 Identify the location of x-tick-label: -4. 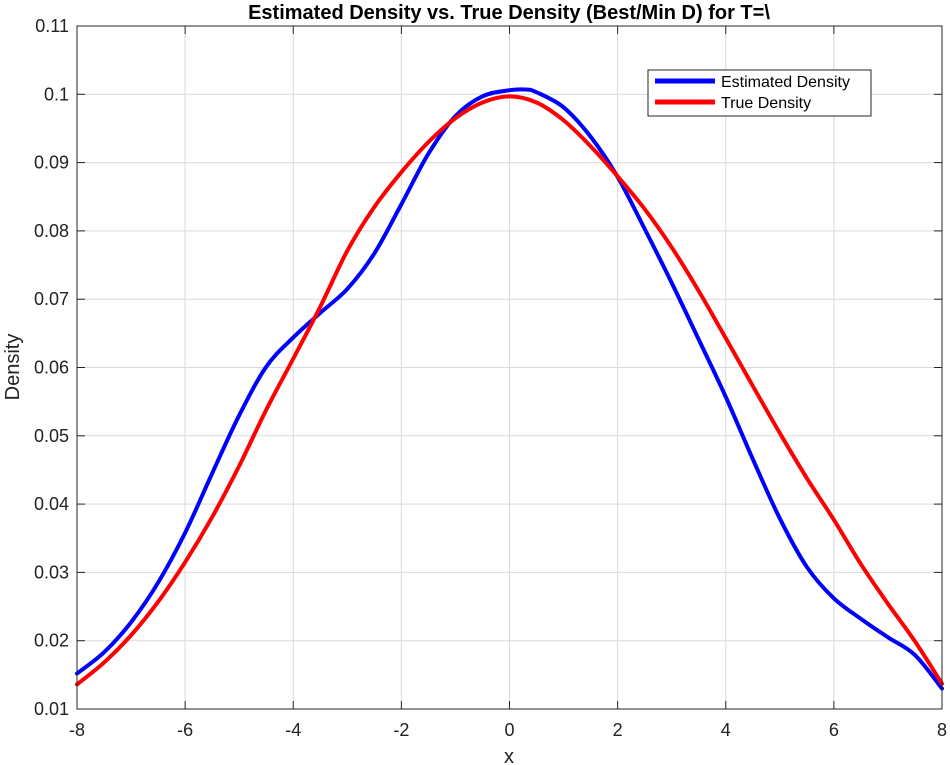
(293, 730).